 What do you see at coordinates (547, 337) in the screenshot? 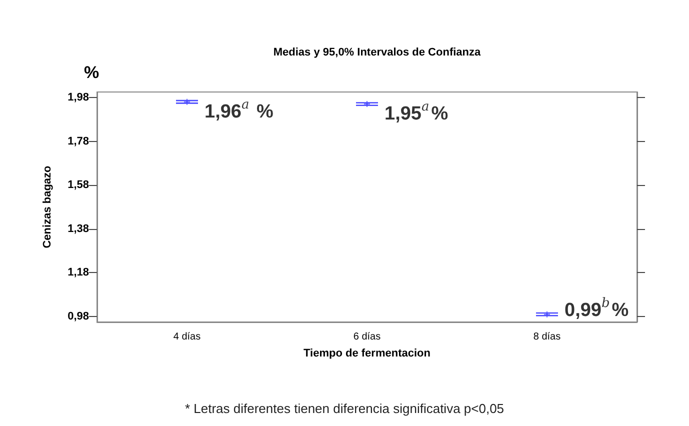
I see `x-tick-label: 8 días` at bounding box center [547, 337].